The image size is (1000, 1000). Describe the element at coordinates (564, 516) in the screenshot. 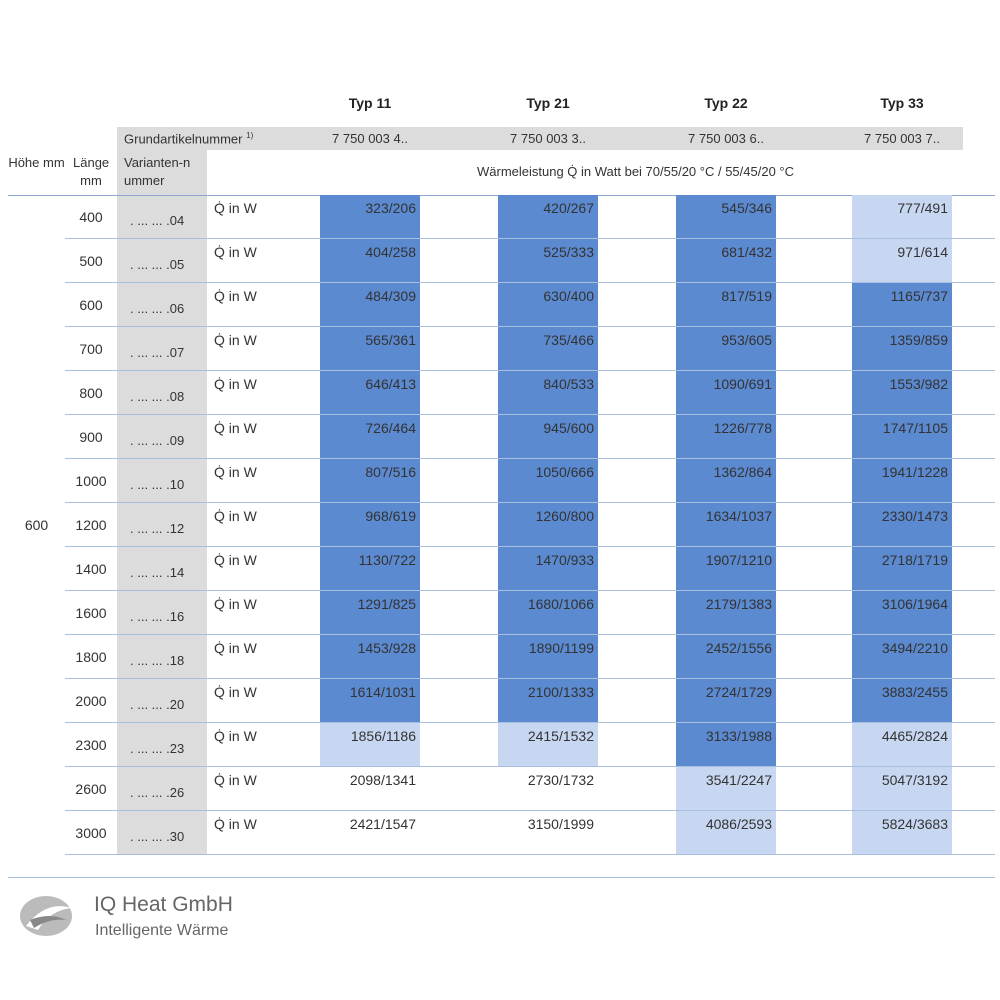

I see `value: 1260/800` at that location.